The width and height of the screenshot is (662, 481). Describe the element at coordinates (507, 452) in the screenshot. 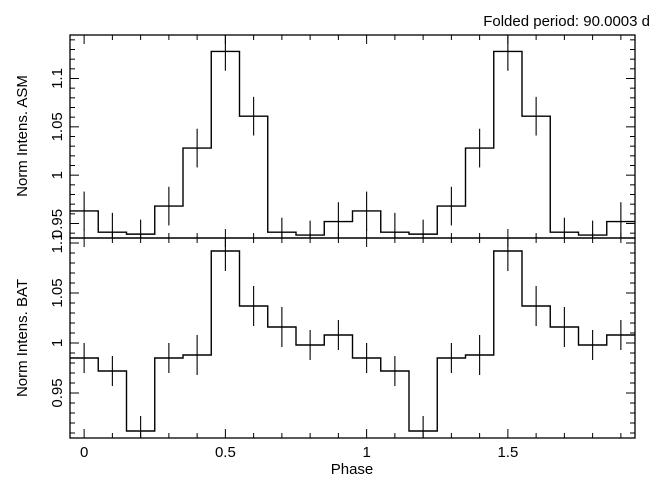

I see `phase-x-tick-label: 1.5` at that location.